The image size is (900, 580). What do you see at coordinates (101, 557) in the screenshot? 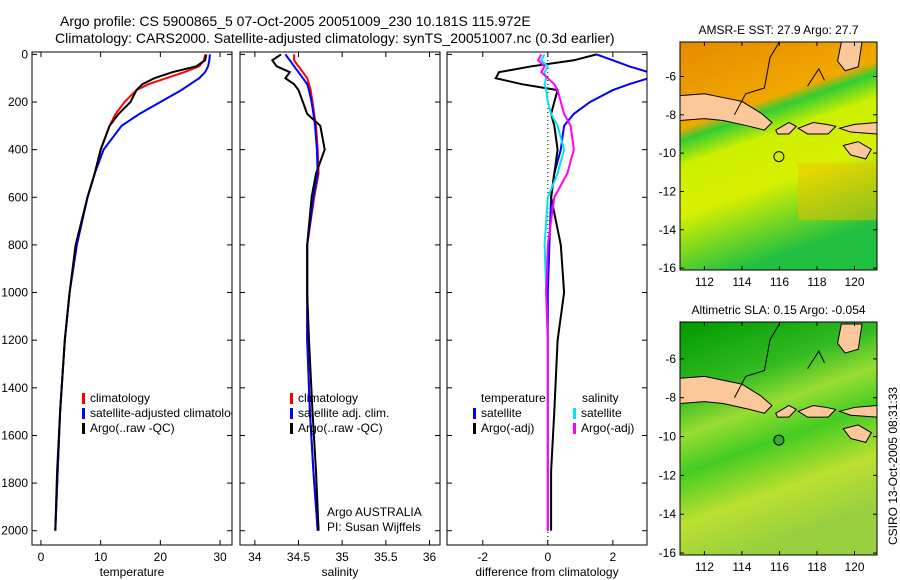
I see `x-tick-label: 10` at bounding box center [101, 557].